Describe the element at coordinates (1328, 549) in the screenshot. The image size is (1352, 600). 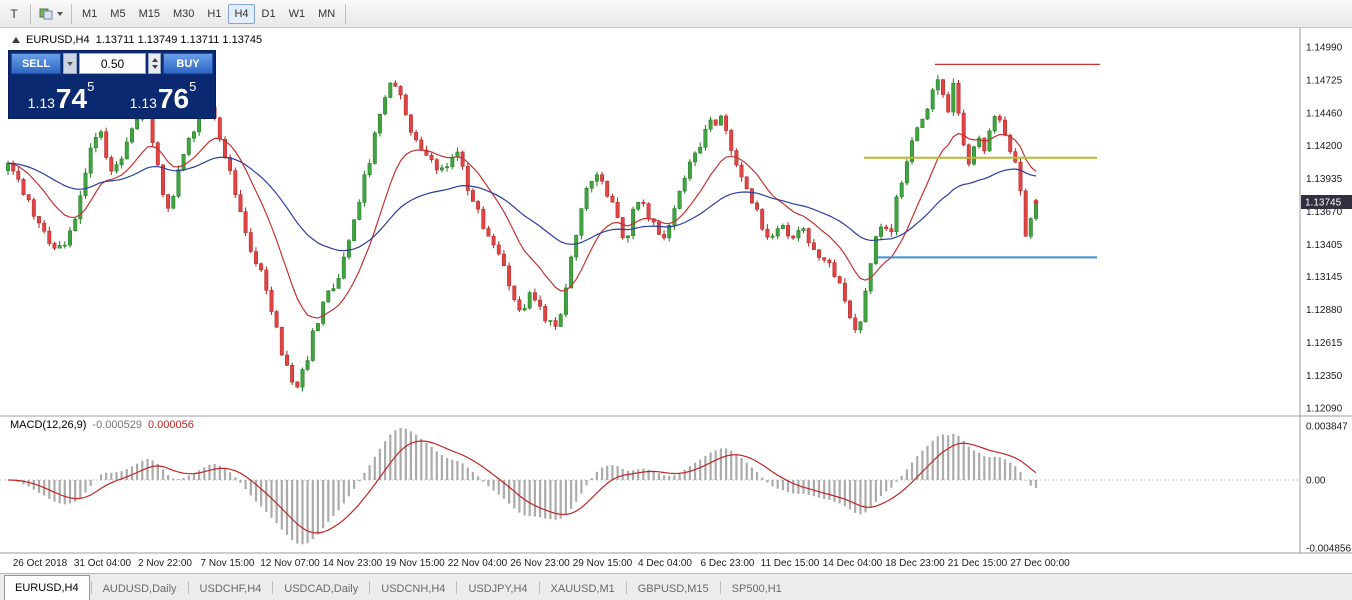
I see `svg-text: -0.004856` at that location.